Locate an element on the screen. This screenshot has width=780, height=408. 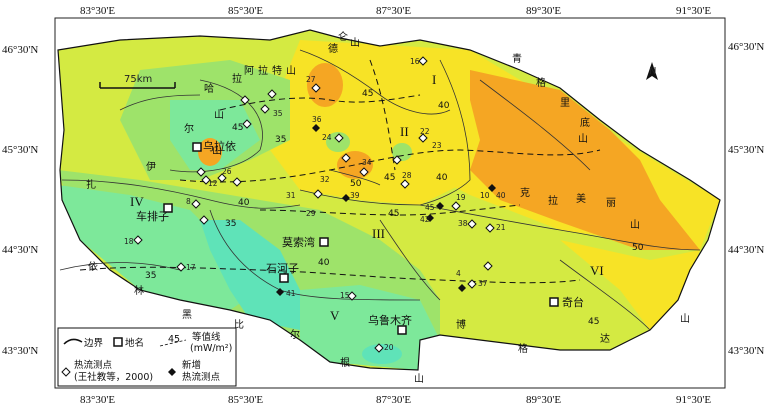
zone-label: V is located at coordinates (335, 315).